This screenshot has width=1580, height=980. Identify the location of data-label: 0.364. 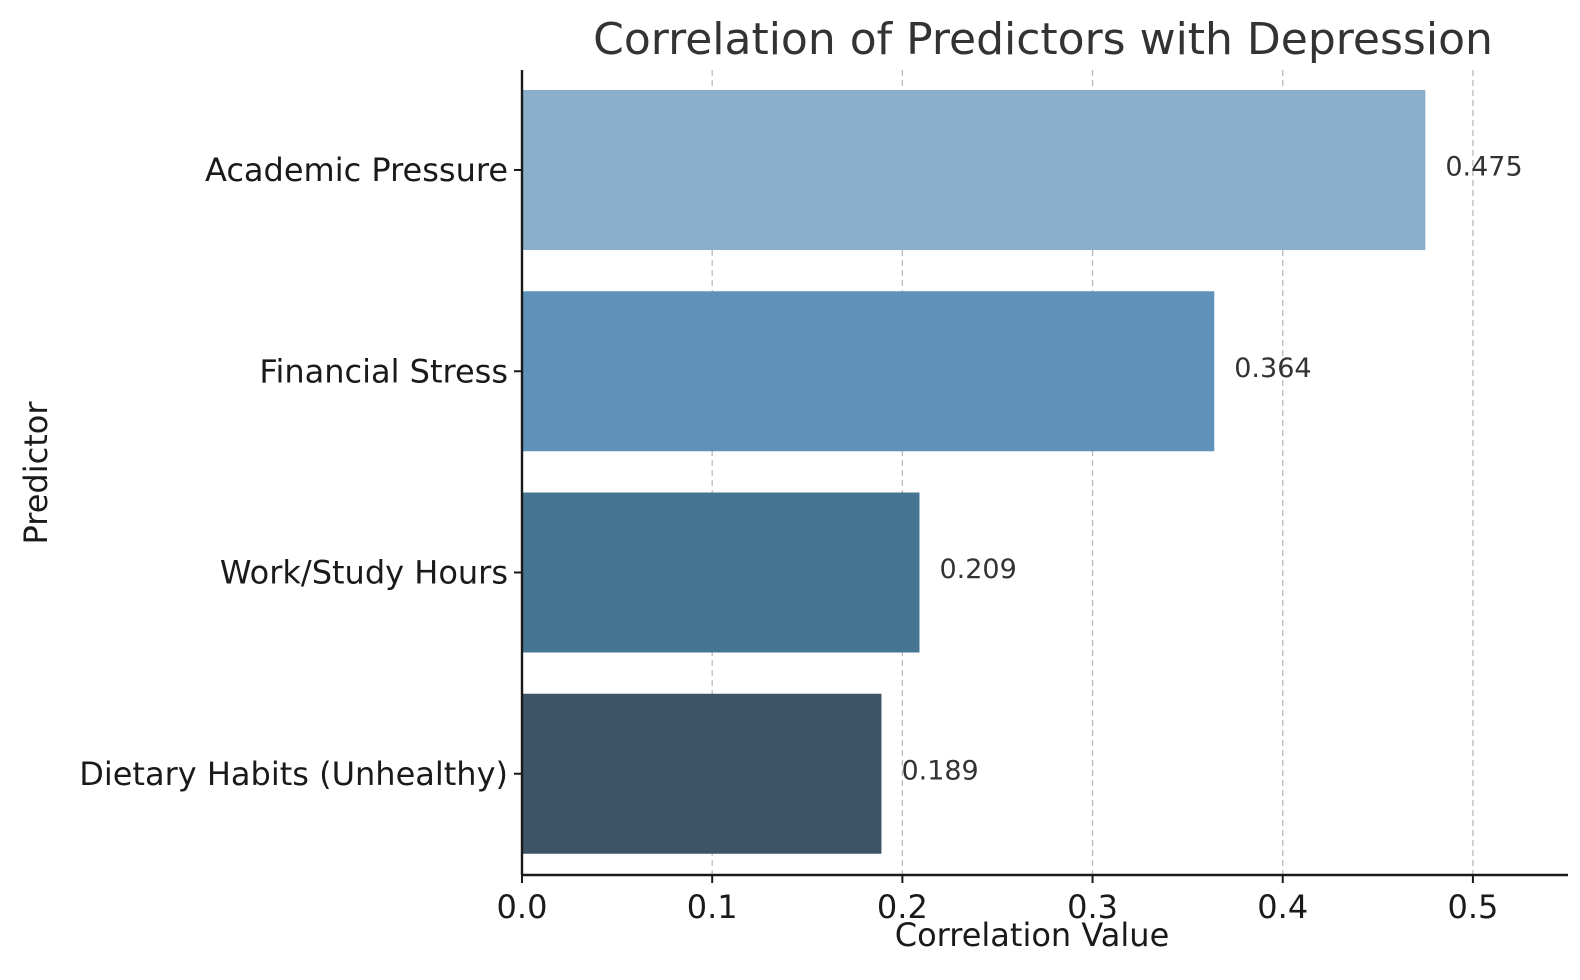
(1272, 368).